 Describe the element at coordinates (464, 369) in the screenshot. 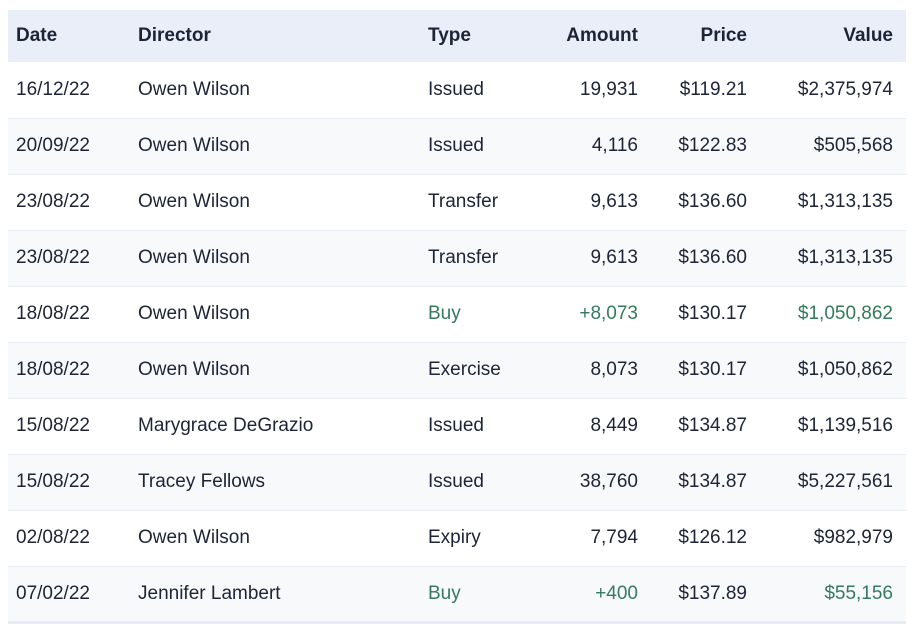

I see `cell-type: Exercise` at that location.